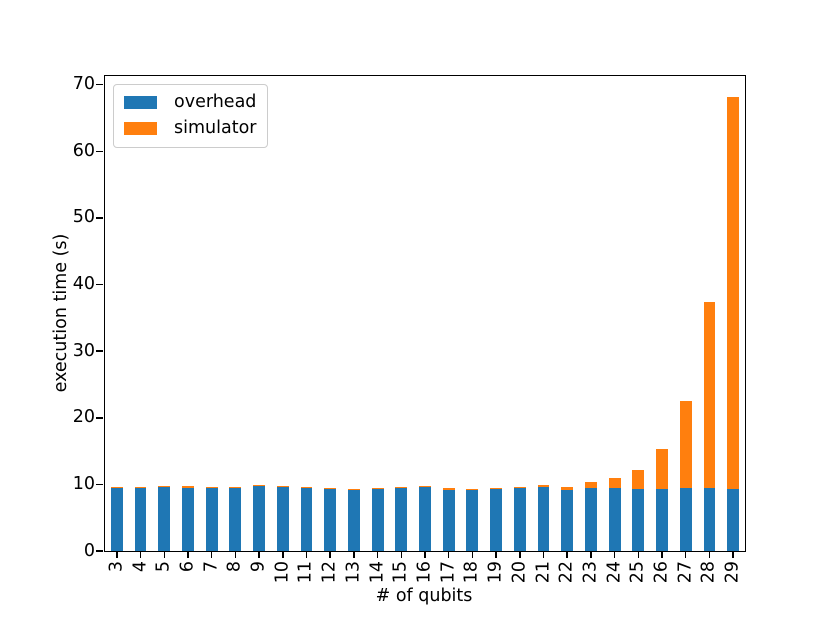 The width and height of the screenshot is (830, 623). Describe the element at coordinates (89, 550) in the screenshot. I see `y-tick-label: 0` at that location.